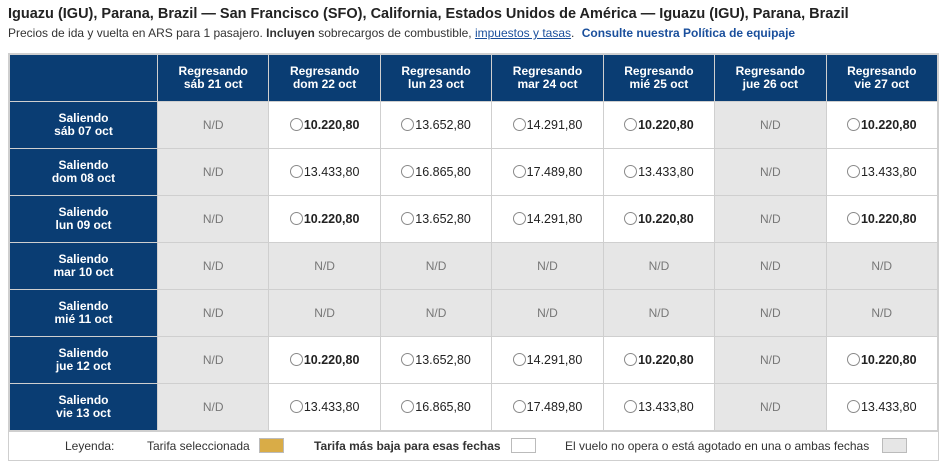  Describe the element at coordinates (324, 84) in the screenshot. I see `return-date: dom 22 oct` at that location.